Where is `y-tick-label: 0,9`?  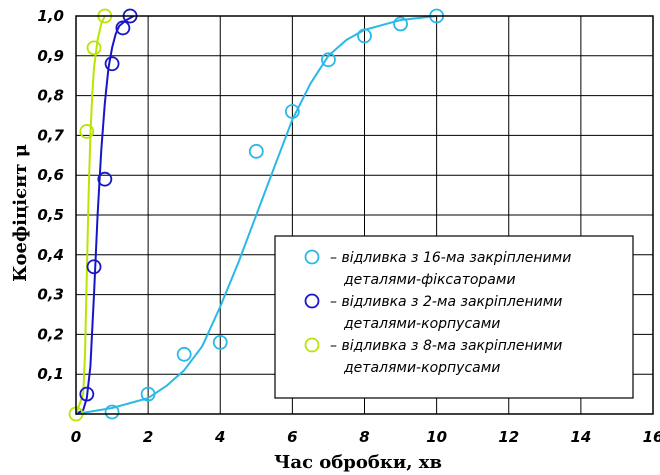 y-tick-label: 0,9 is located at coordinates (50, 56).